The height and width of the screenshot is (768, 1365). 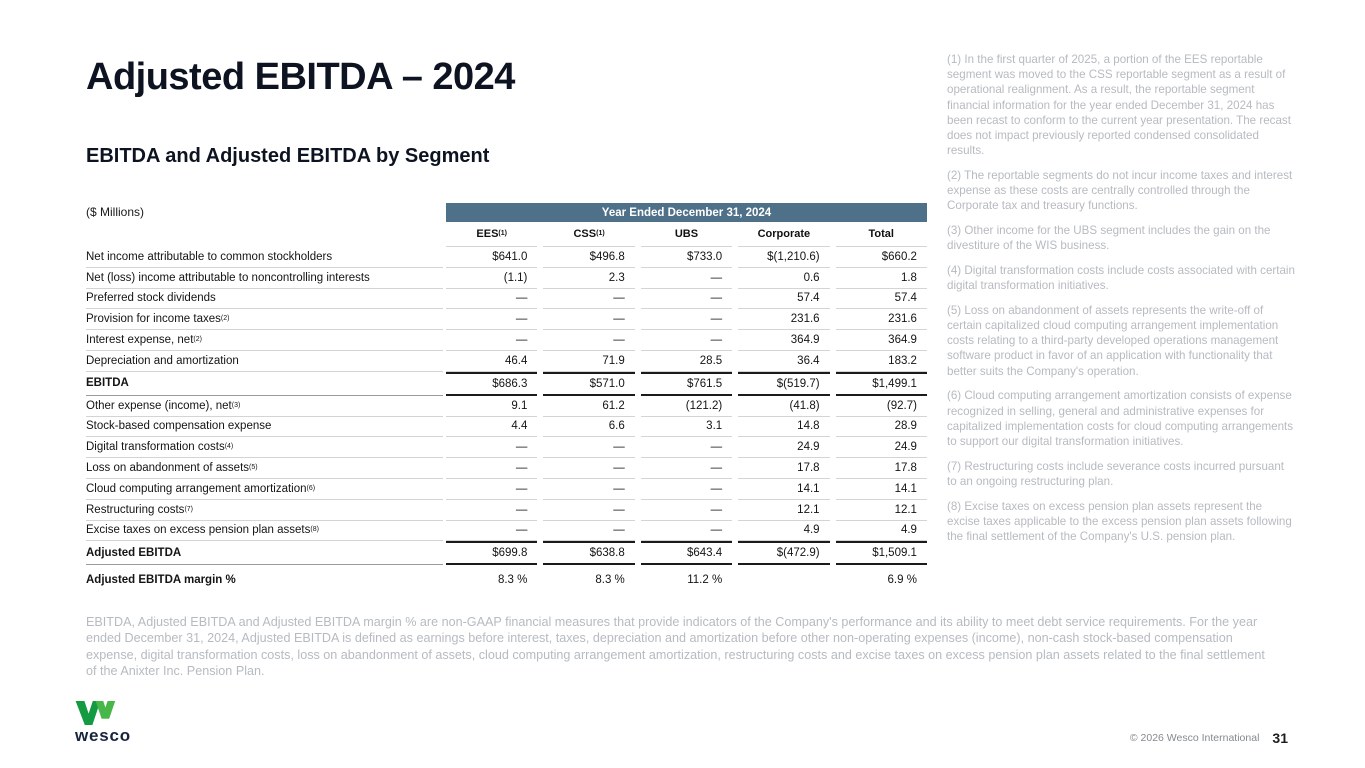 I want to click on units-label: ($ Millions), so click(x=115, y=212).